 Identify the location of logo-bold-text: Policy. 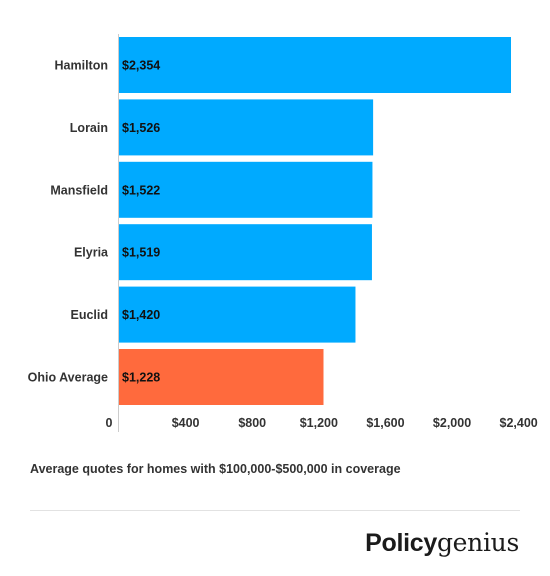
(401, 543).